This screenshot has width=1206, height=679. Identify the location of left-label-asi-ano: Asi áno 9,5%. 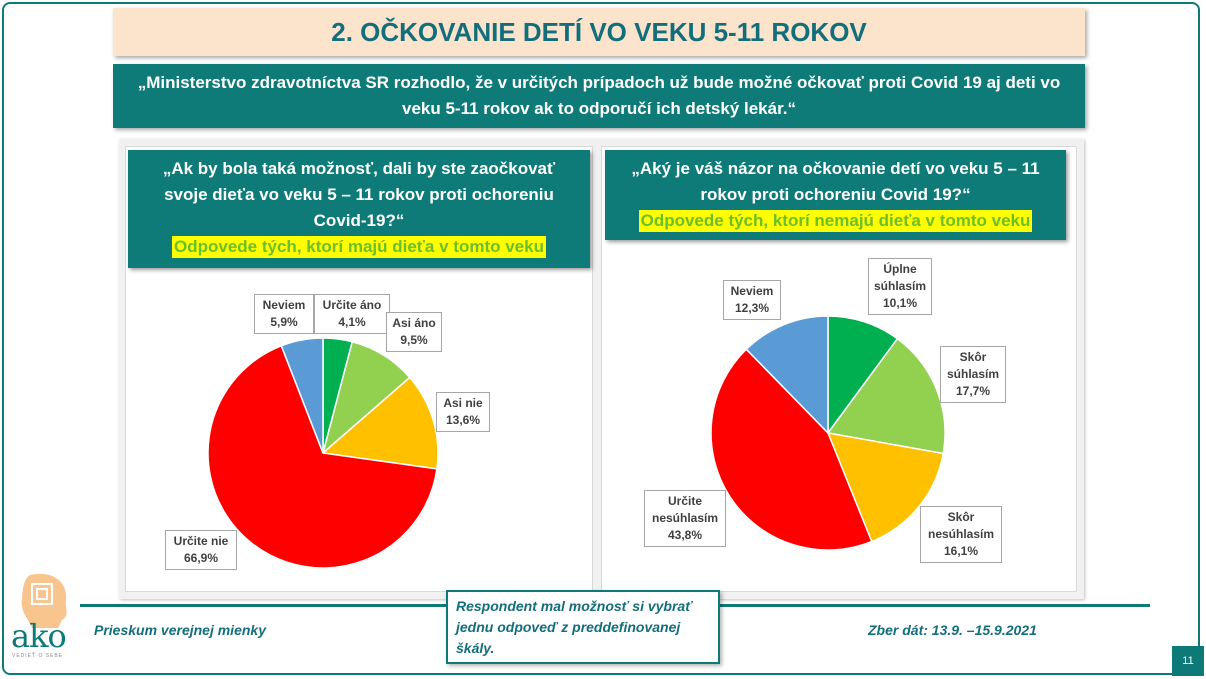
(414, 332).